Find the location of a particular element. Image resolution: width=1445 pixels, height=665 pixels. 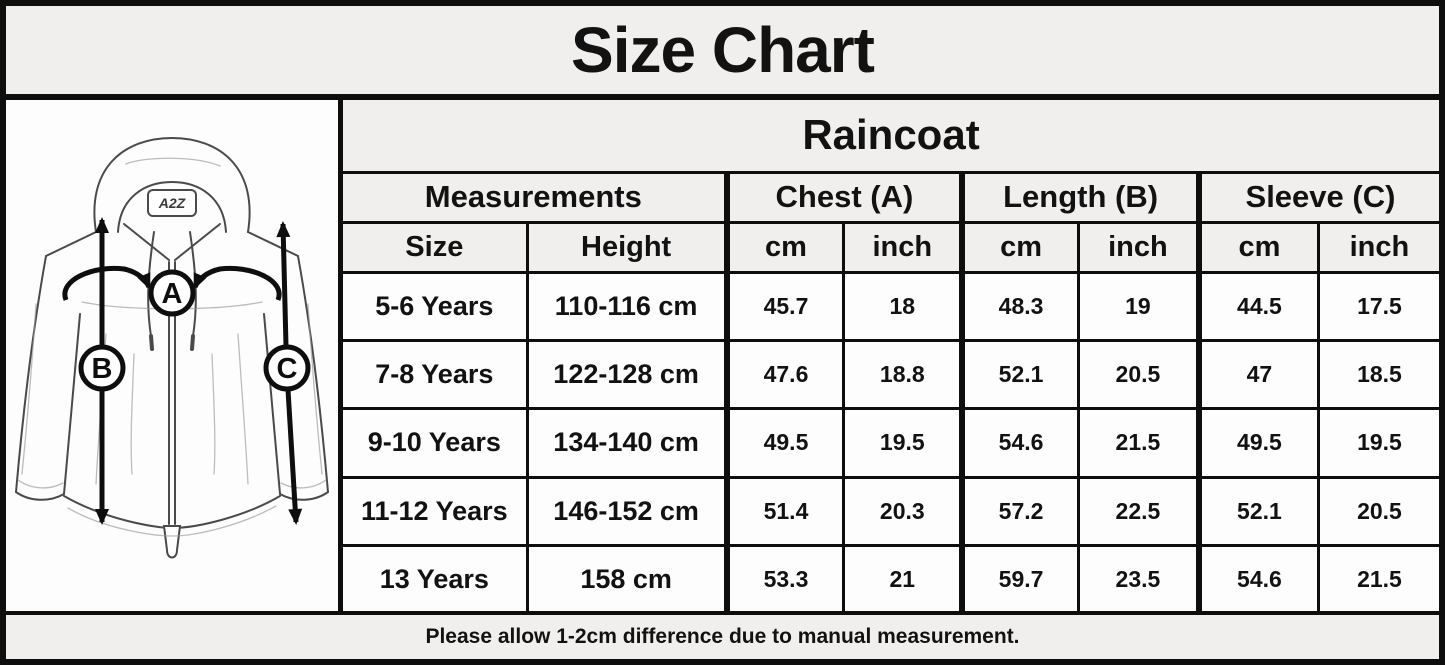

height-cell: 146-152 cm is located at coordinates (627, 511).